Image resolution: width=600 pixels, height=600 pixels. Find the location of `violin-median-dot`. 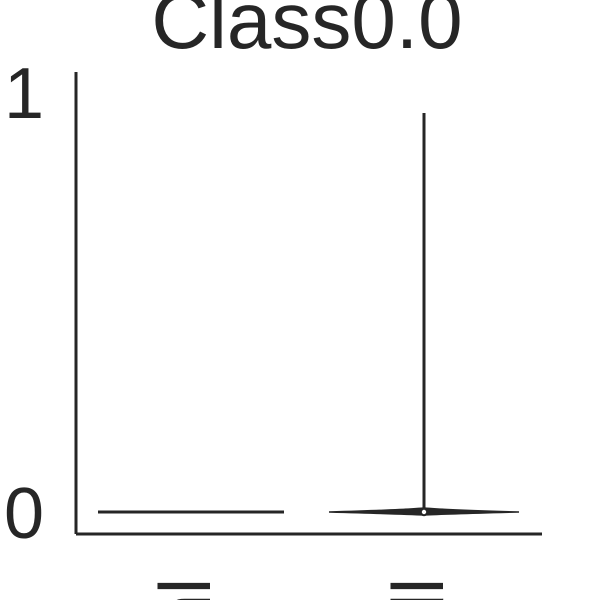

violin-median-dot is located at coordinates (424, 512).